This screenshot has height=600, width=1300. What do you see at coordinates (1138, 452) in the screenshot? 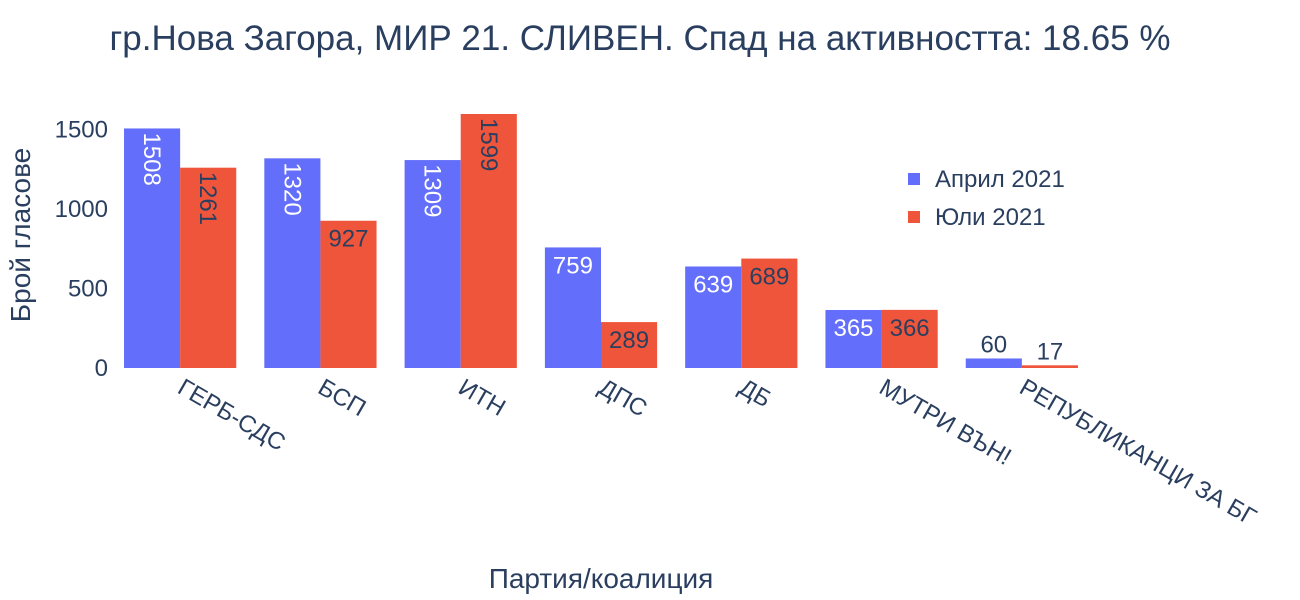
I see `x-tick-label: РЕПУБЛИКАНЦИ ЗА БГ` at bounding box center [1138, 452].